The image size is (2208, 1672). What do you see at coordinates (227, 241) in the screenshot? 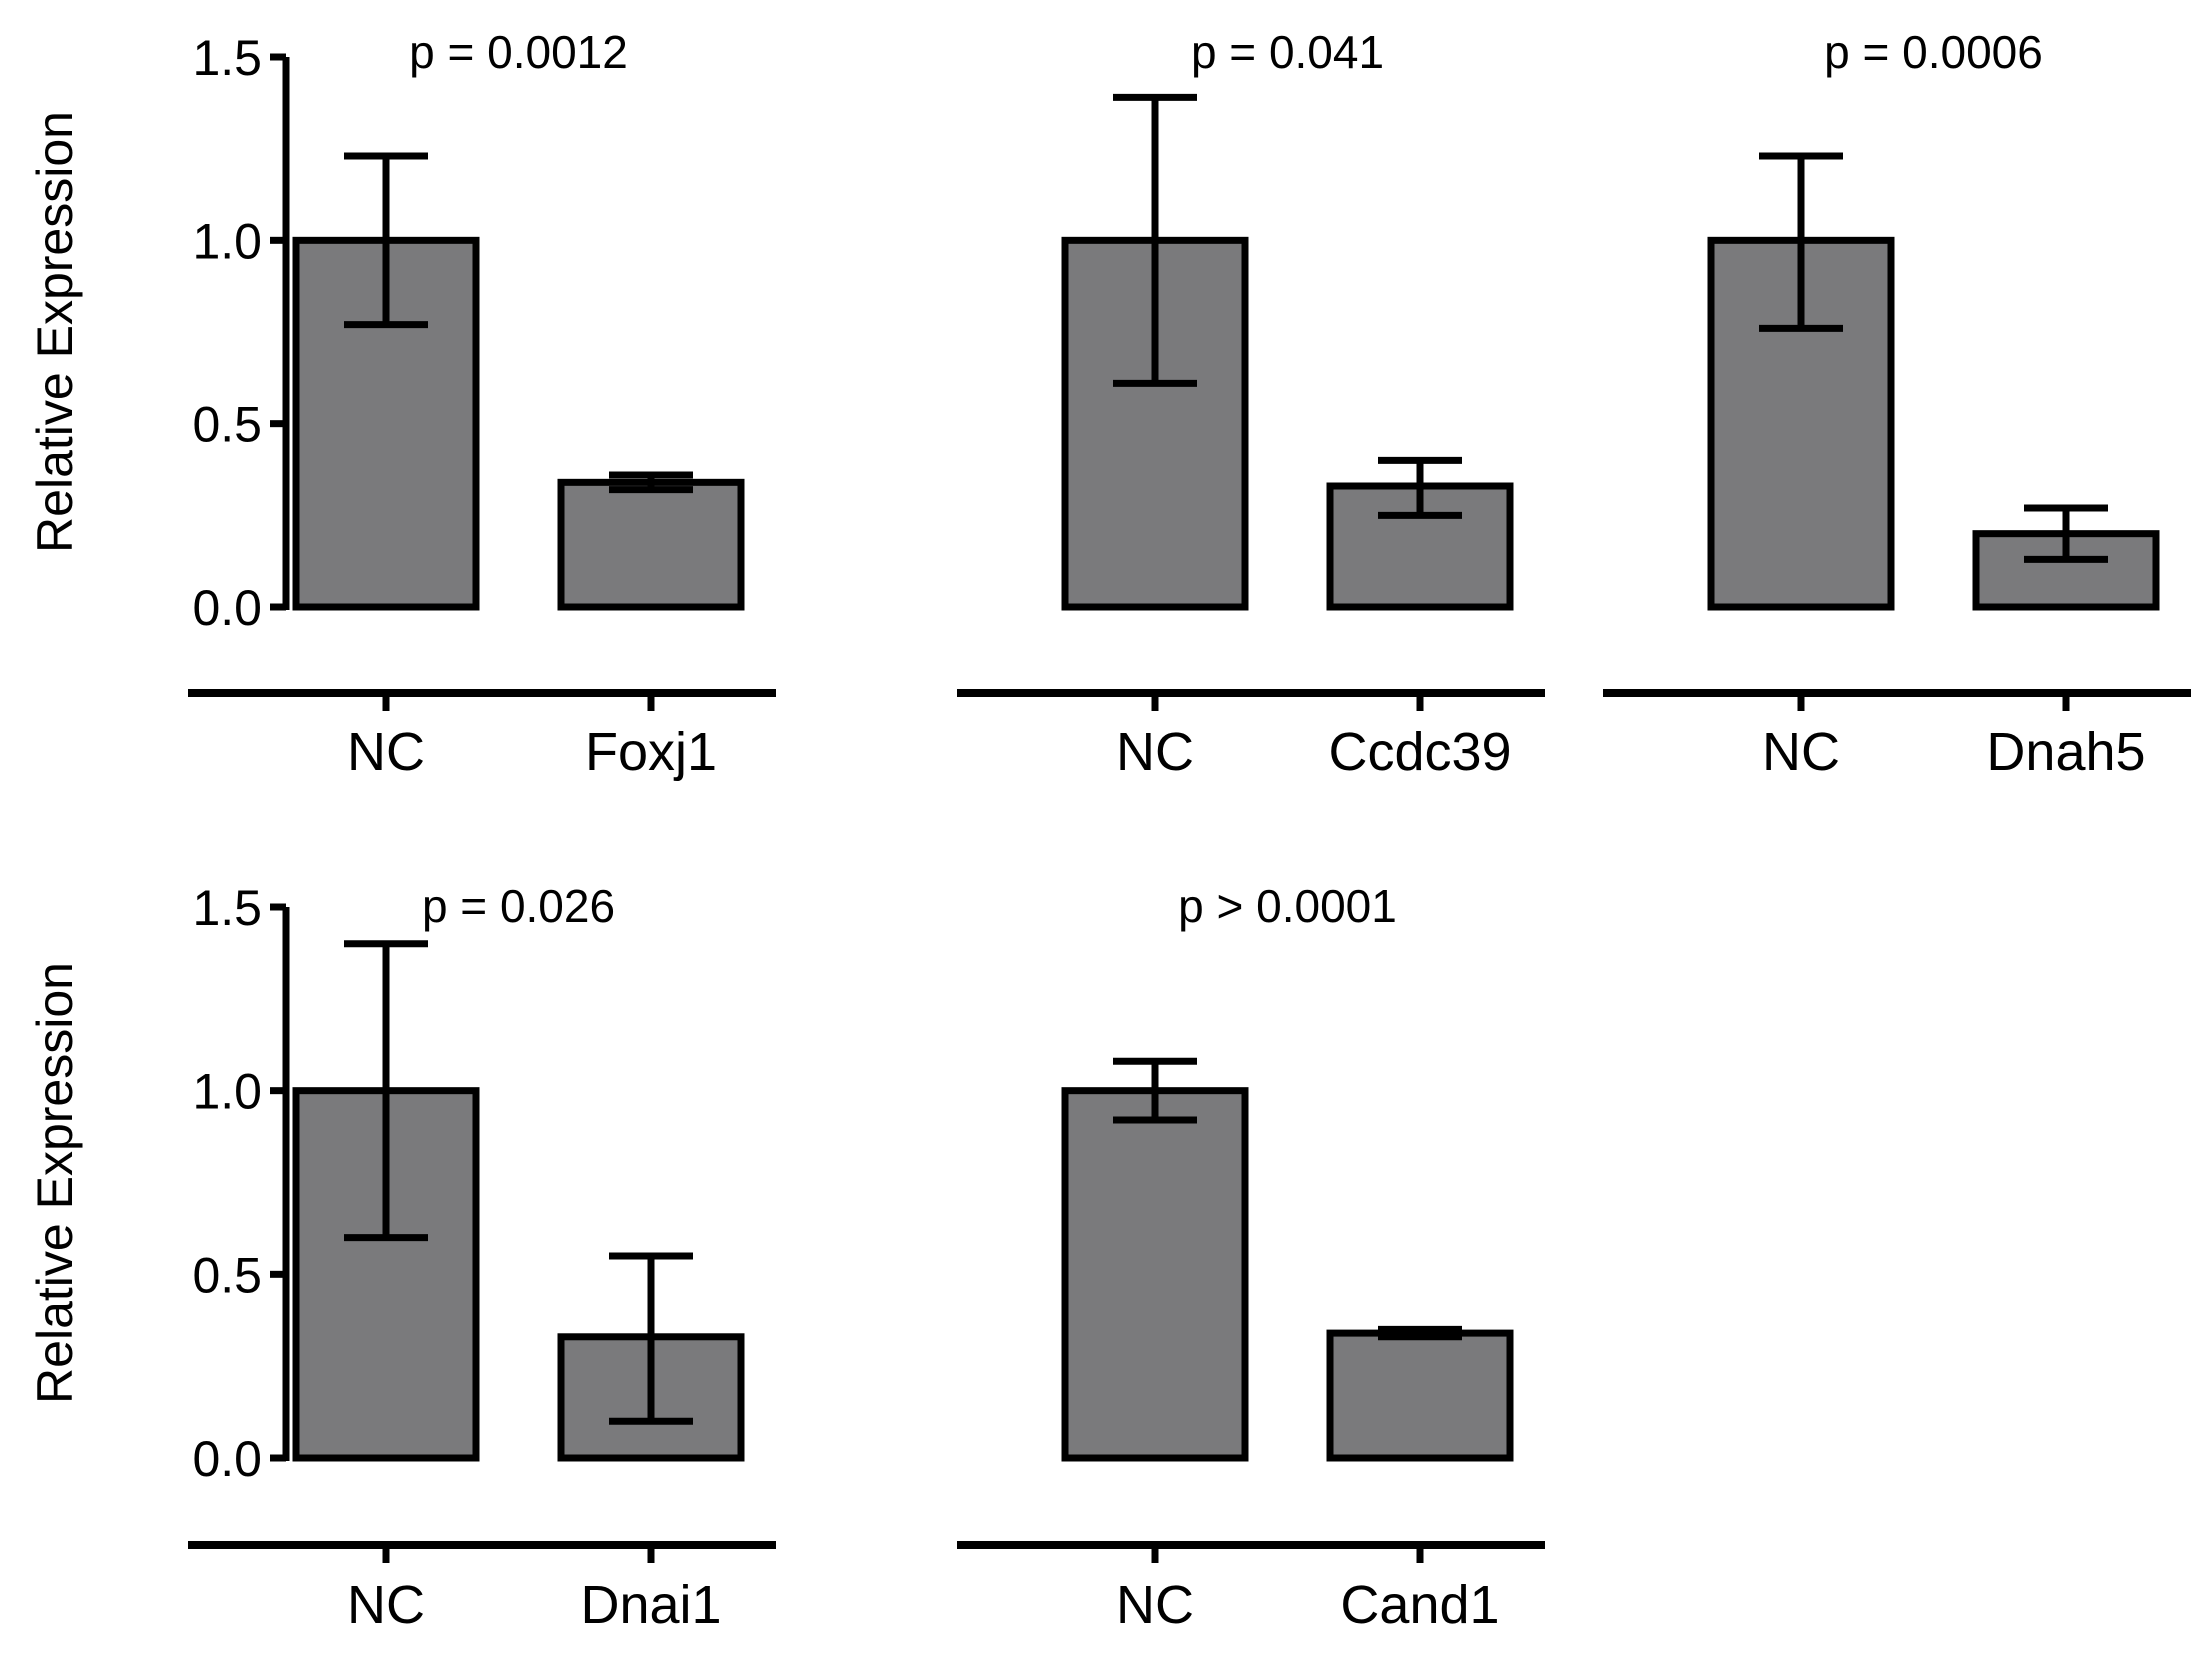
I see `y-tick-label-0-2: 1.0` at bounding box center [227, 241].